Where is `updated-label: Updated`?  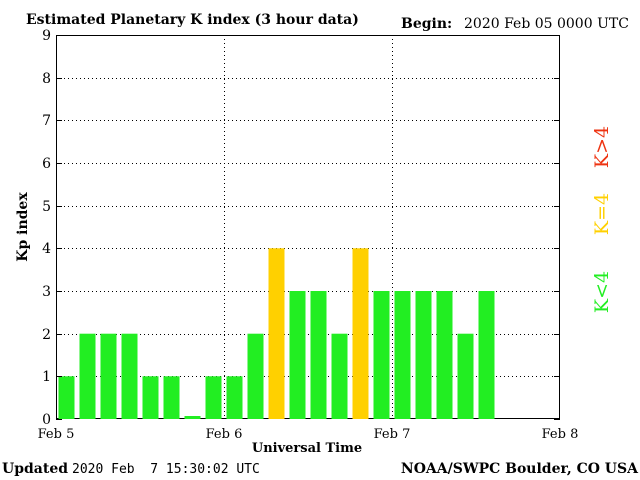 updated-label: Updated is located at coordinates (35, 469).